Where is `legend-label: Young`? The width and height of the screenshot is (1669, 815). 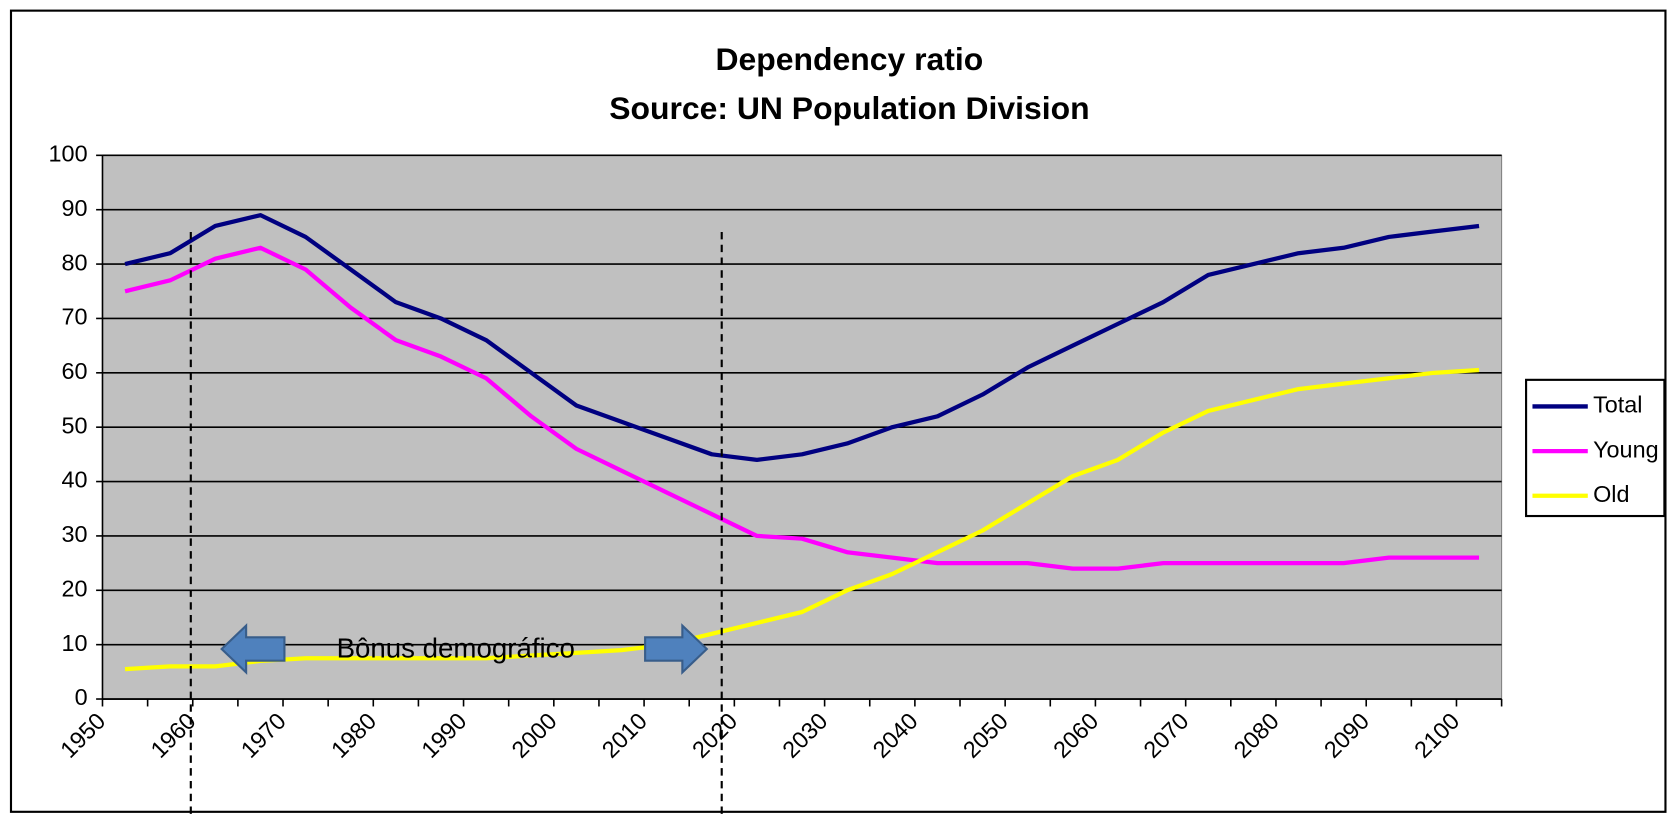
legend-label: Young is located at coordinates (1626, 449).